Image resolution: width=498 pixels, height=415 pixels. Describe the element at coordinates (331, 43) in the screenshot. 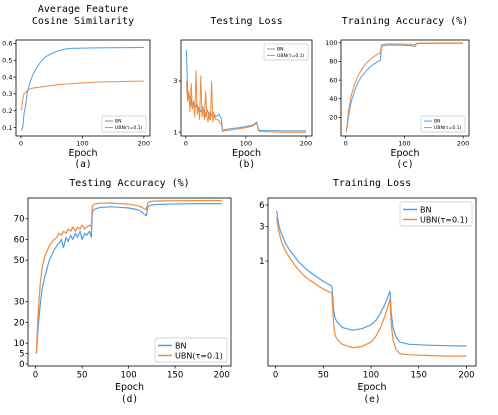

I see `y-tick-label: 100` at that location.